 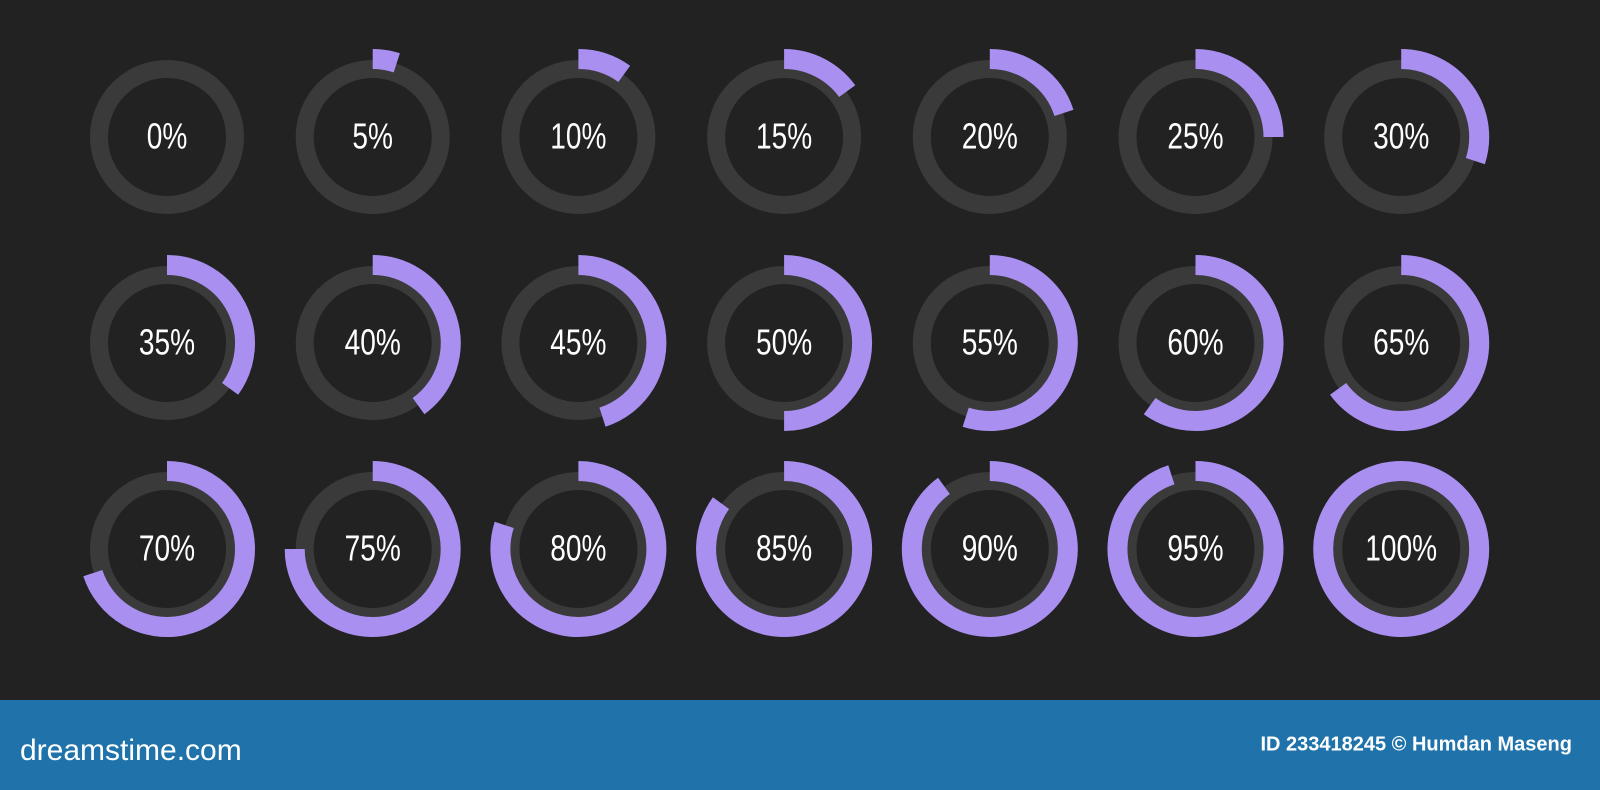 I want to click on value-label: 25%, so click(x=1195, y=136).